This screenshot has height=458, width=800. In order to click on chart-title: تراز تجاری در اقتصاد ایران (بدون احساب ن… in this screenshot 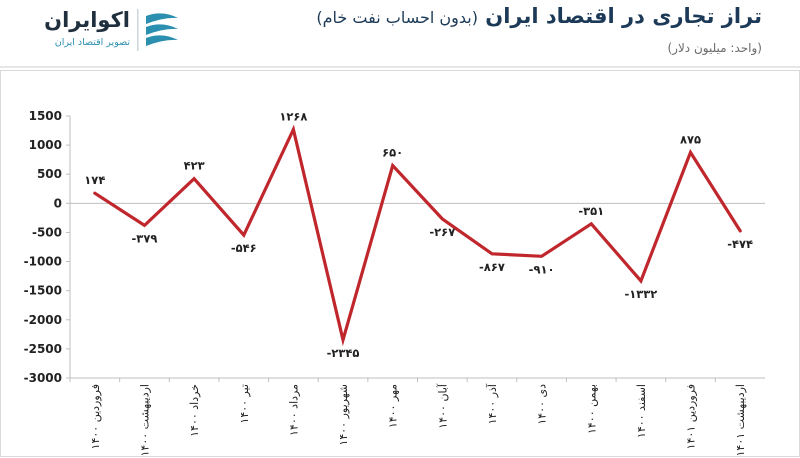, I will do `click(539, 16)`.